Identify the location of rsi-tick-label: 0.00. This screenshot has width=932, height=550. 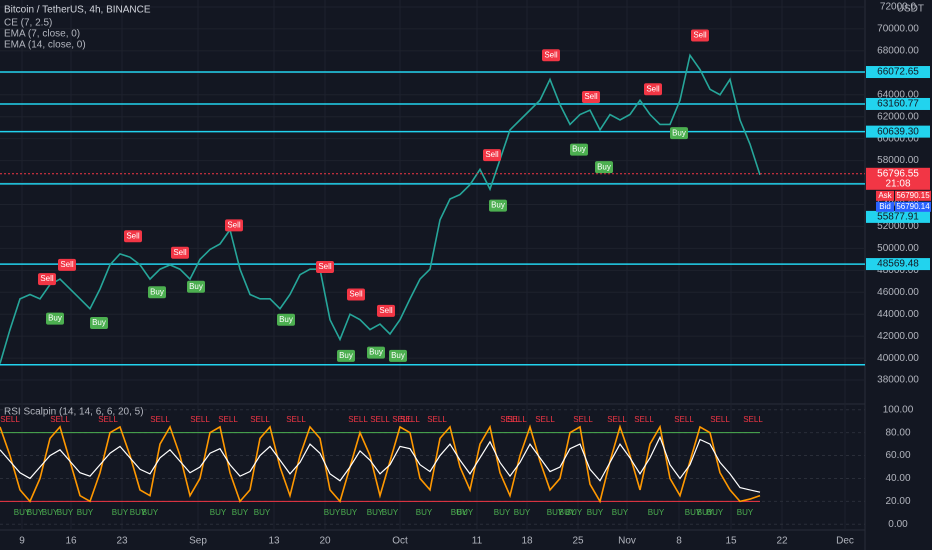
(898, 524).